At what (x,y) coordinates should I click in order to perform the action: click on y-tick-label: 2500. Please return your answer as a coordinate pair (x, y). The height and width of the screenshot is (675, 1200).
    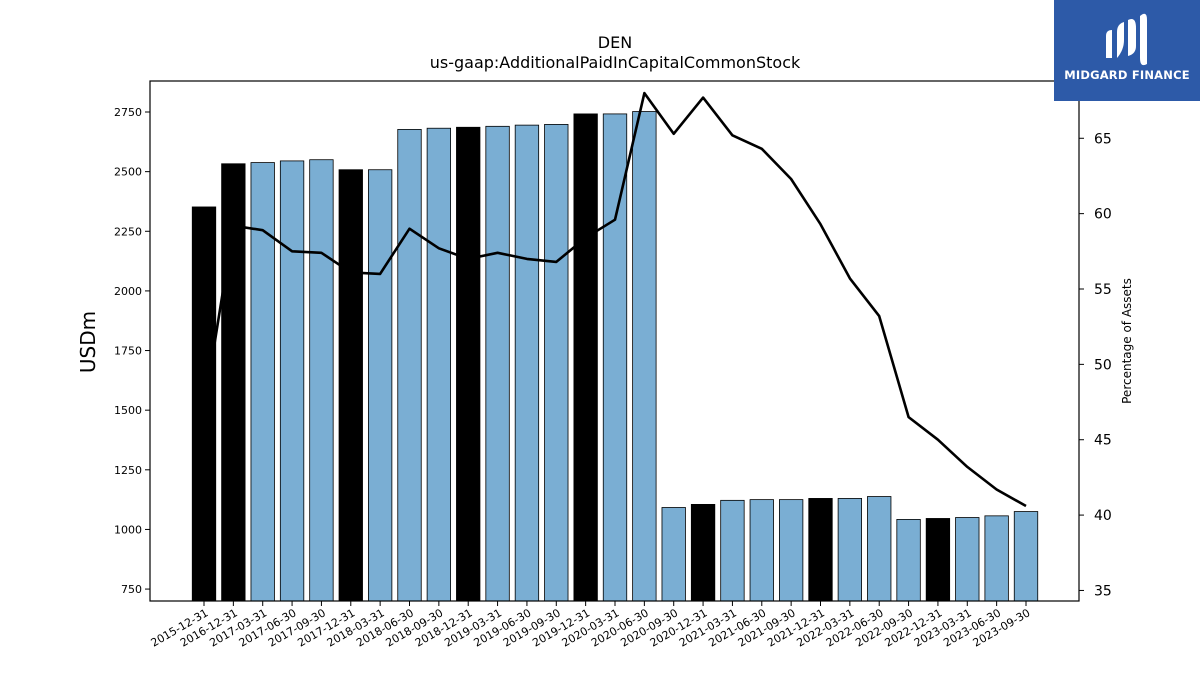
    Looking at the image, I should click on (128, 172).